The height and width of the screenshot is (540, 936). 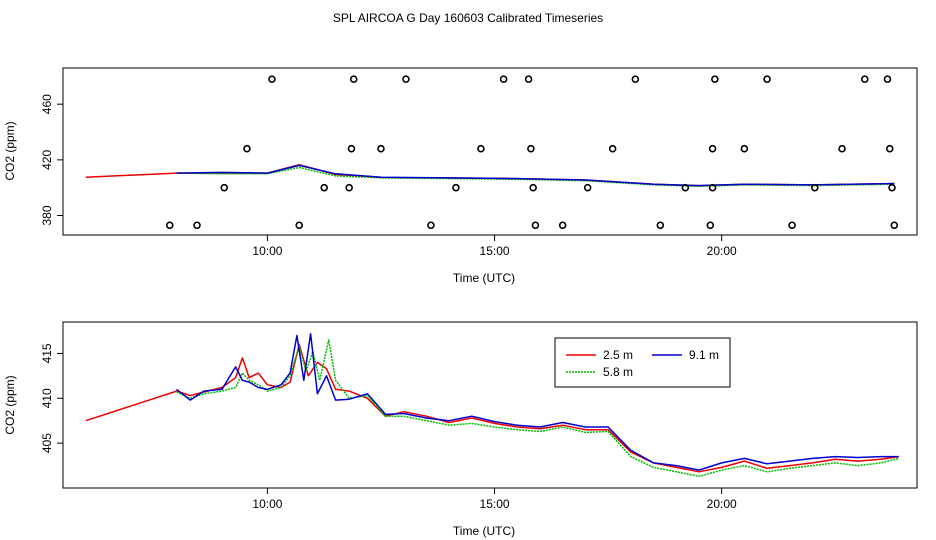 What do you see at coordinates (47, 353) in the screenshot?
I see `y-tick-label: 415` at bounding box center [47, 353].